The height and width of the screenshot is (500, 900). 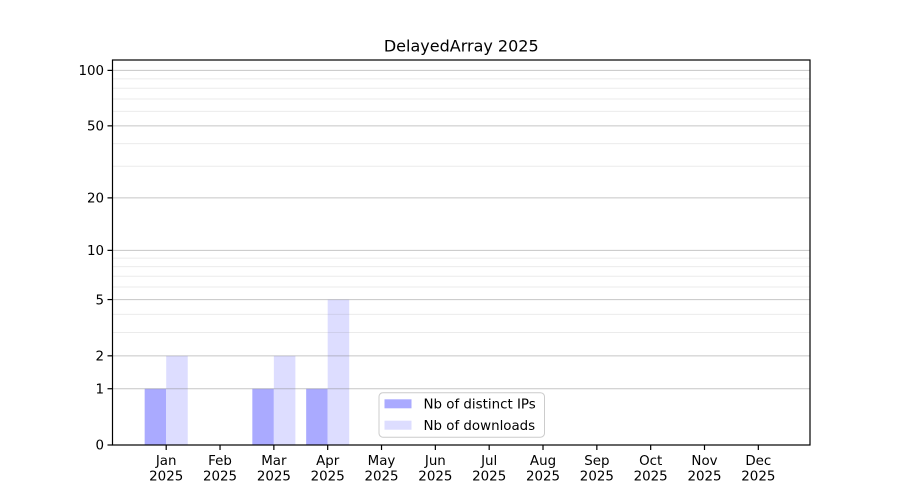 What do you see at coordinates (274, 461) in the screenshot?
I see `x-axis-month-label: Mar` at bounding box center [274, 461].